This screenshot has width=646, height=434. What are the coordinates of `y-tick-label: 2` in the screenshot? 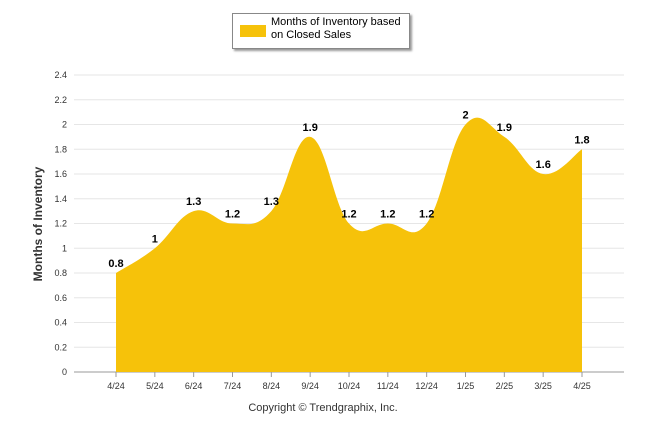 It's located at (64, 125).